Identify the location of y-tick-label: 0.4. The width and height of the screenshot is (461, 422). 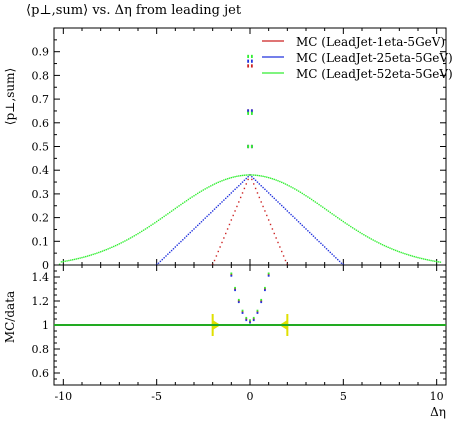
(41, 170).